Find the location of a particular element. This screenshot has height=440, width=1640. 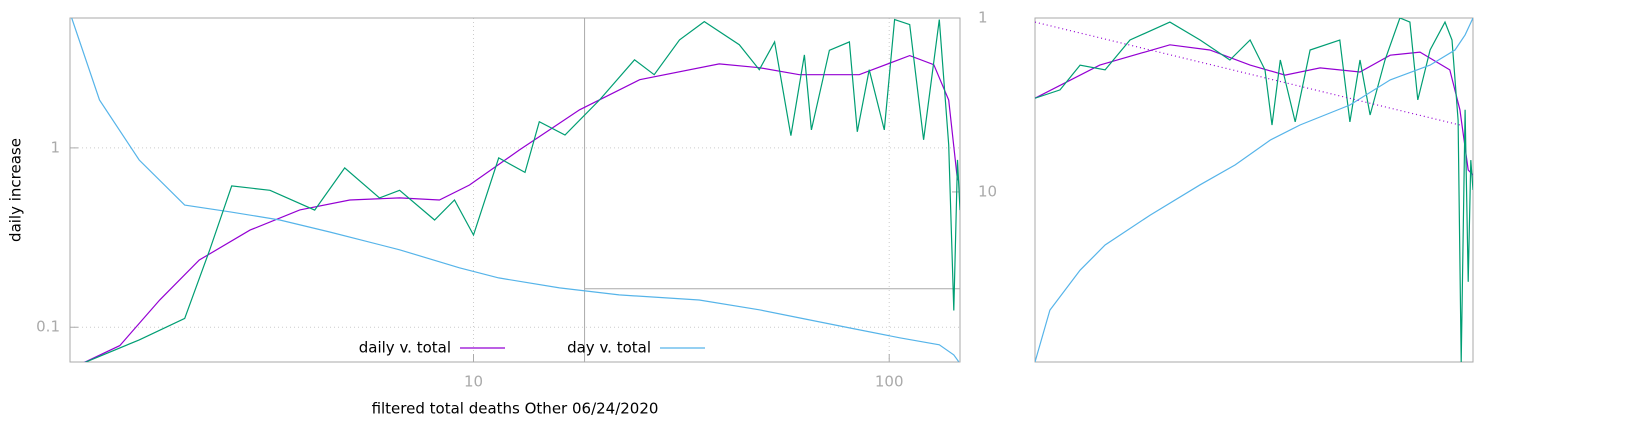

legend-label: day v. total is located at coordinates (609, 348).